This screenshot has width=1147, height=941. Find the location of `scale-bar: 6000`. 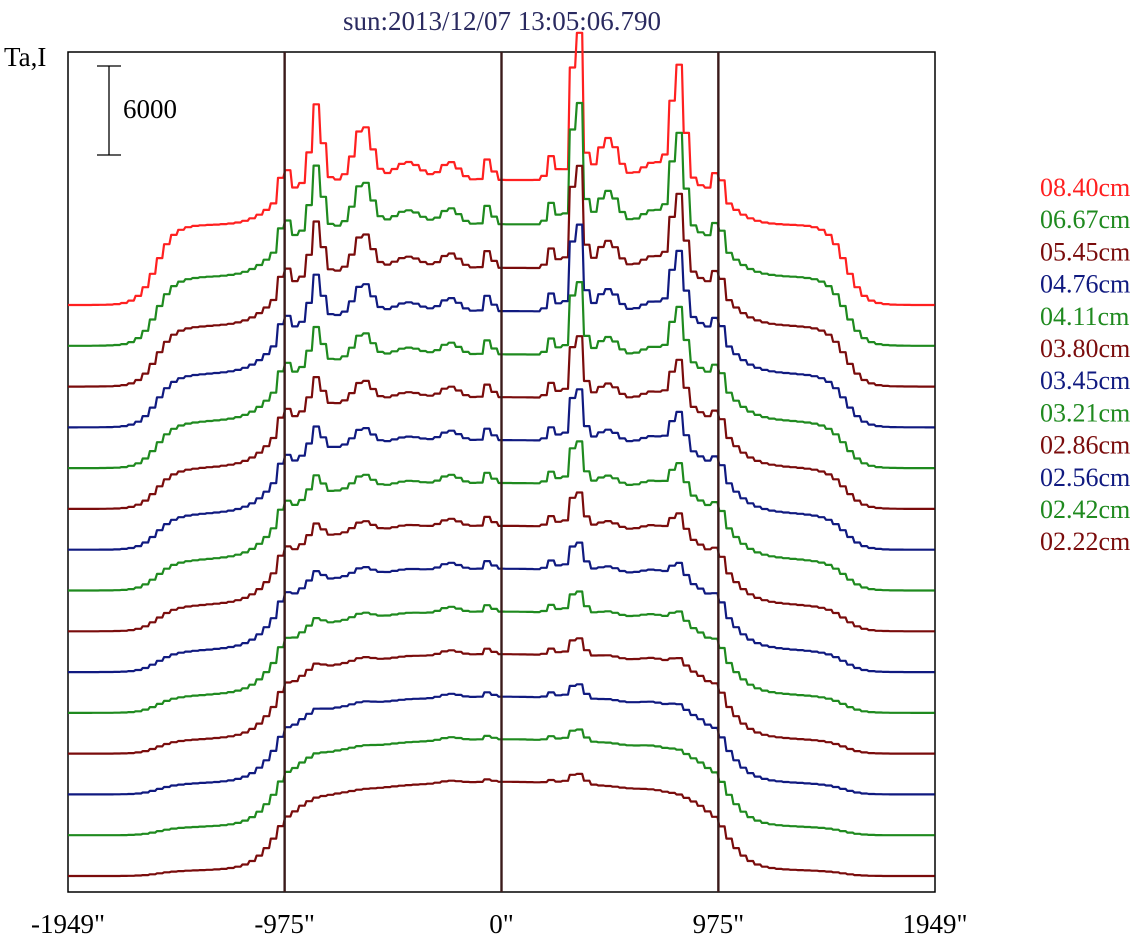

scale-bar: 6000 is located at coordinates (137, 110).